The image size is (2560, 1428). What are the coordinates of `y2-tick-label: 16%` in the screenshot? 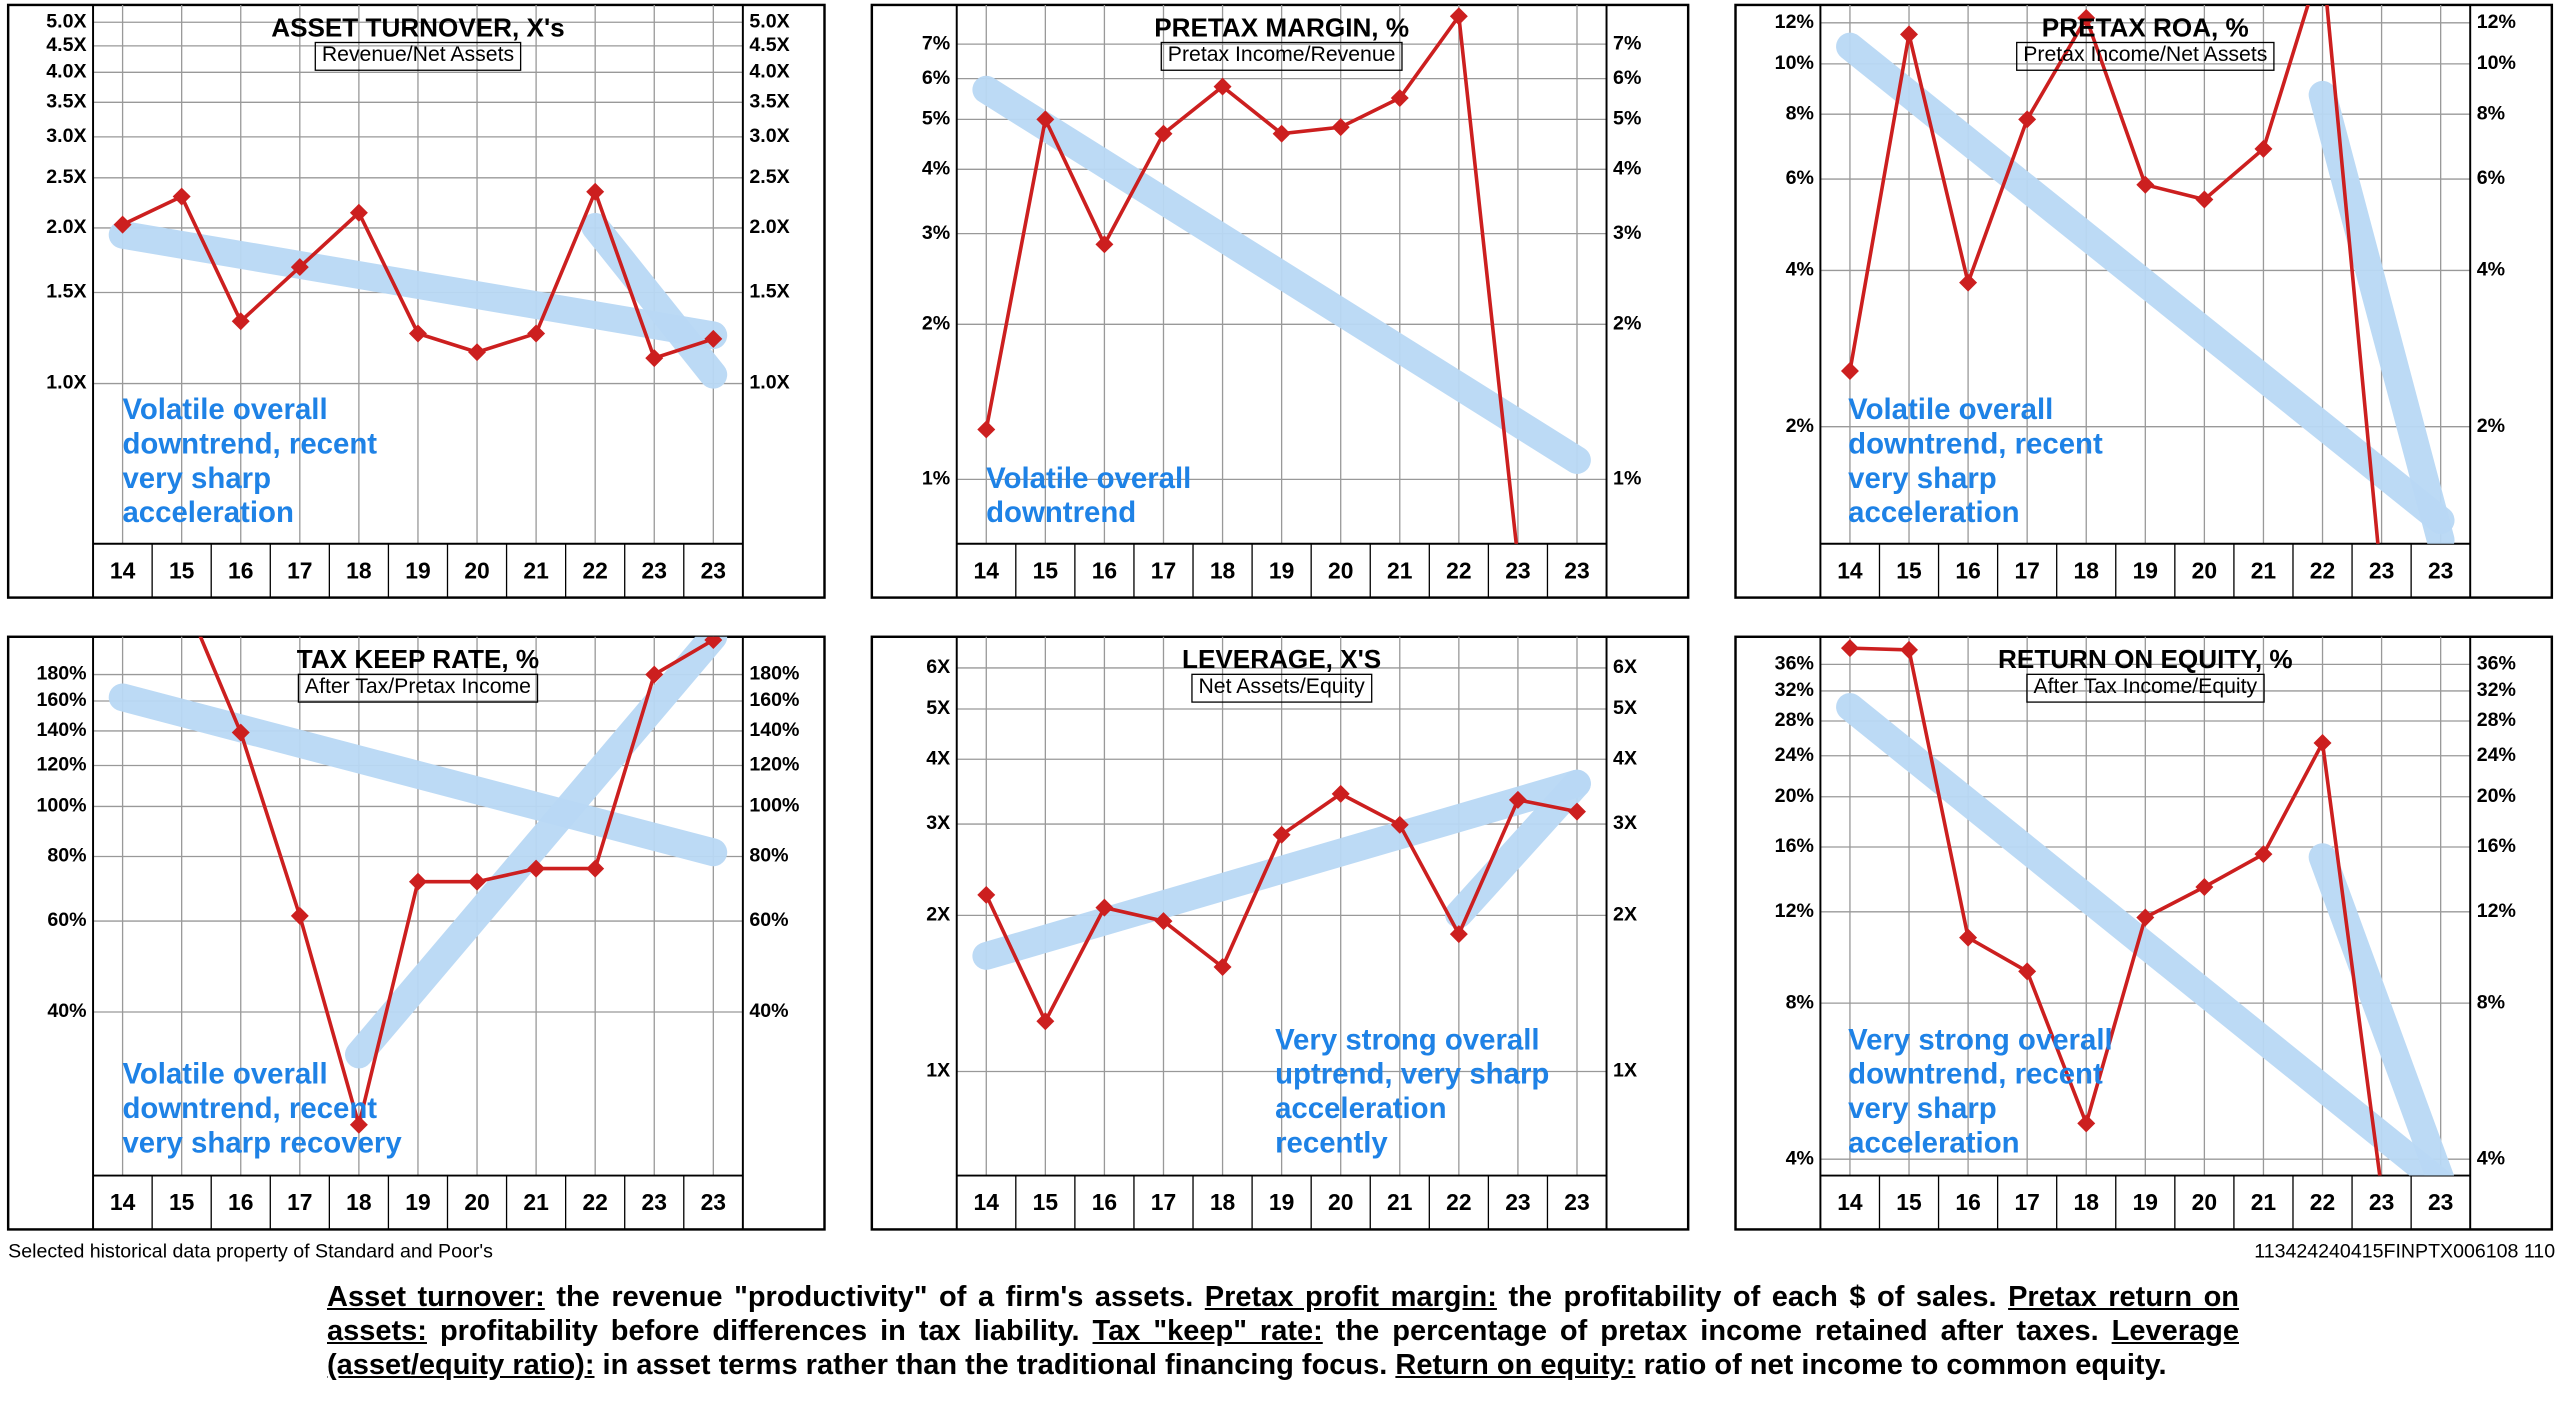 It's located at (2496, 846).